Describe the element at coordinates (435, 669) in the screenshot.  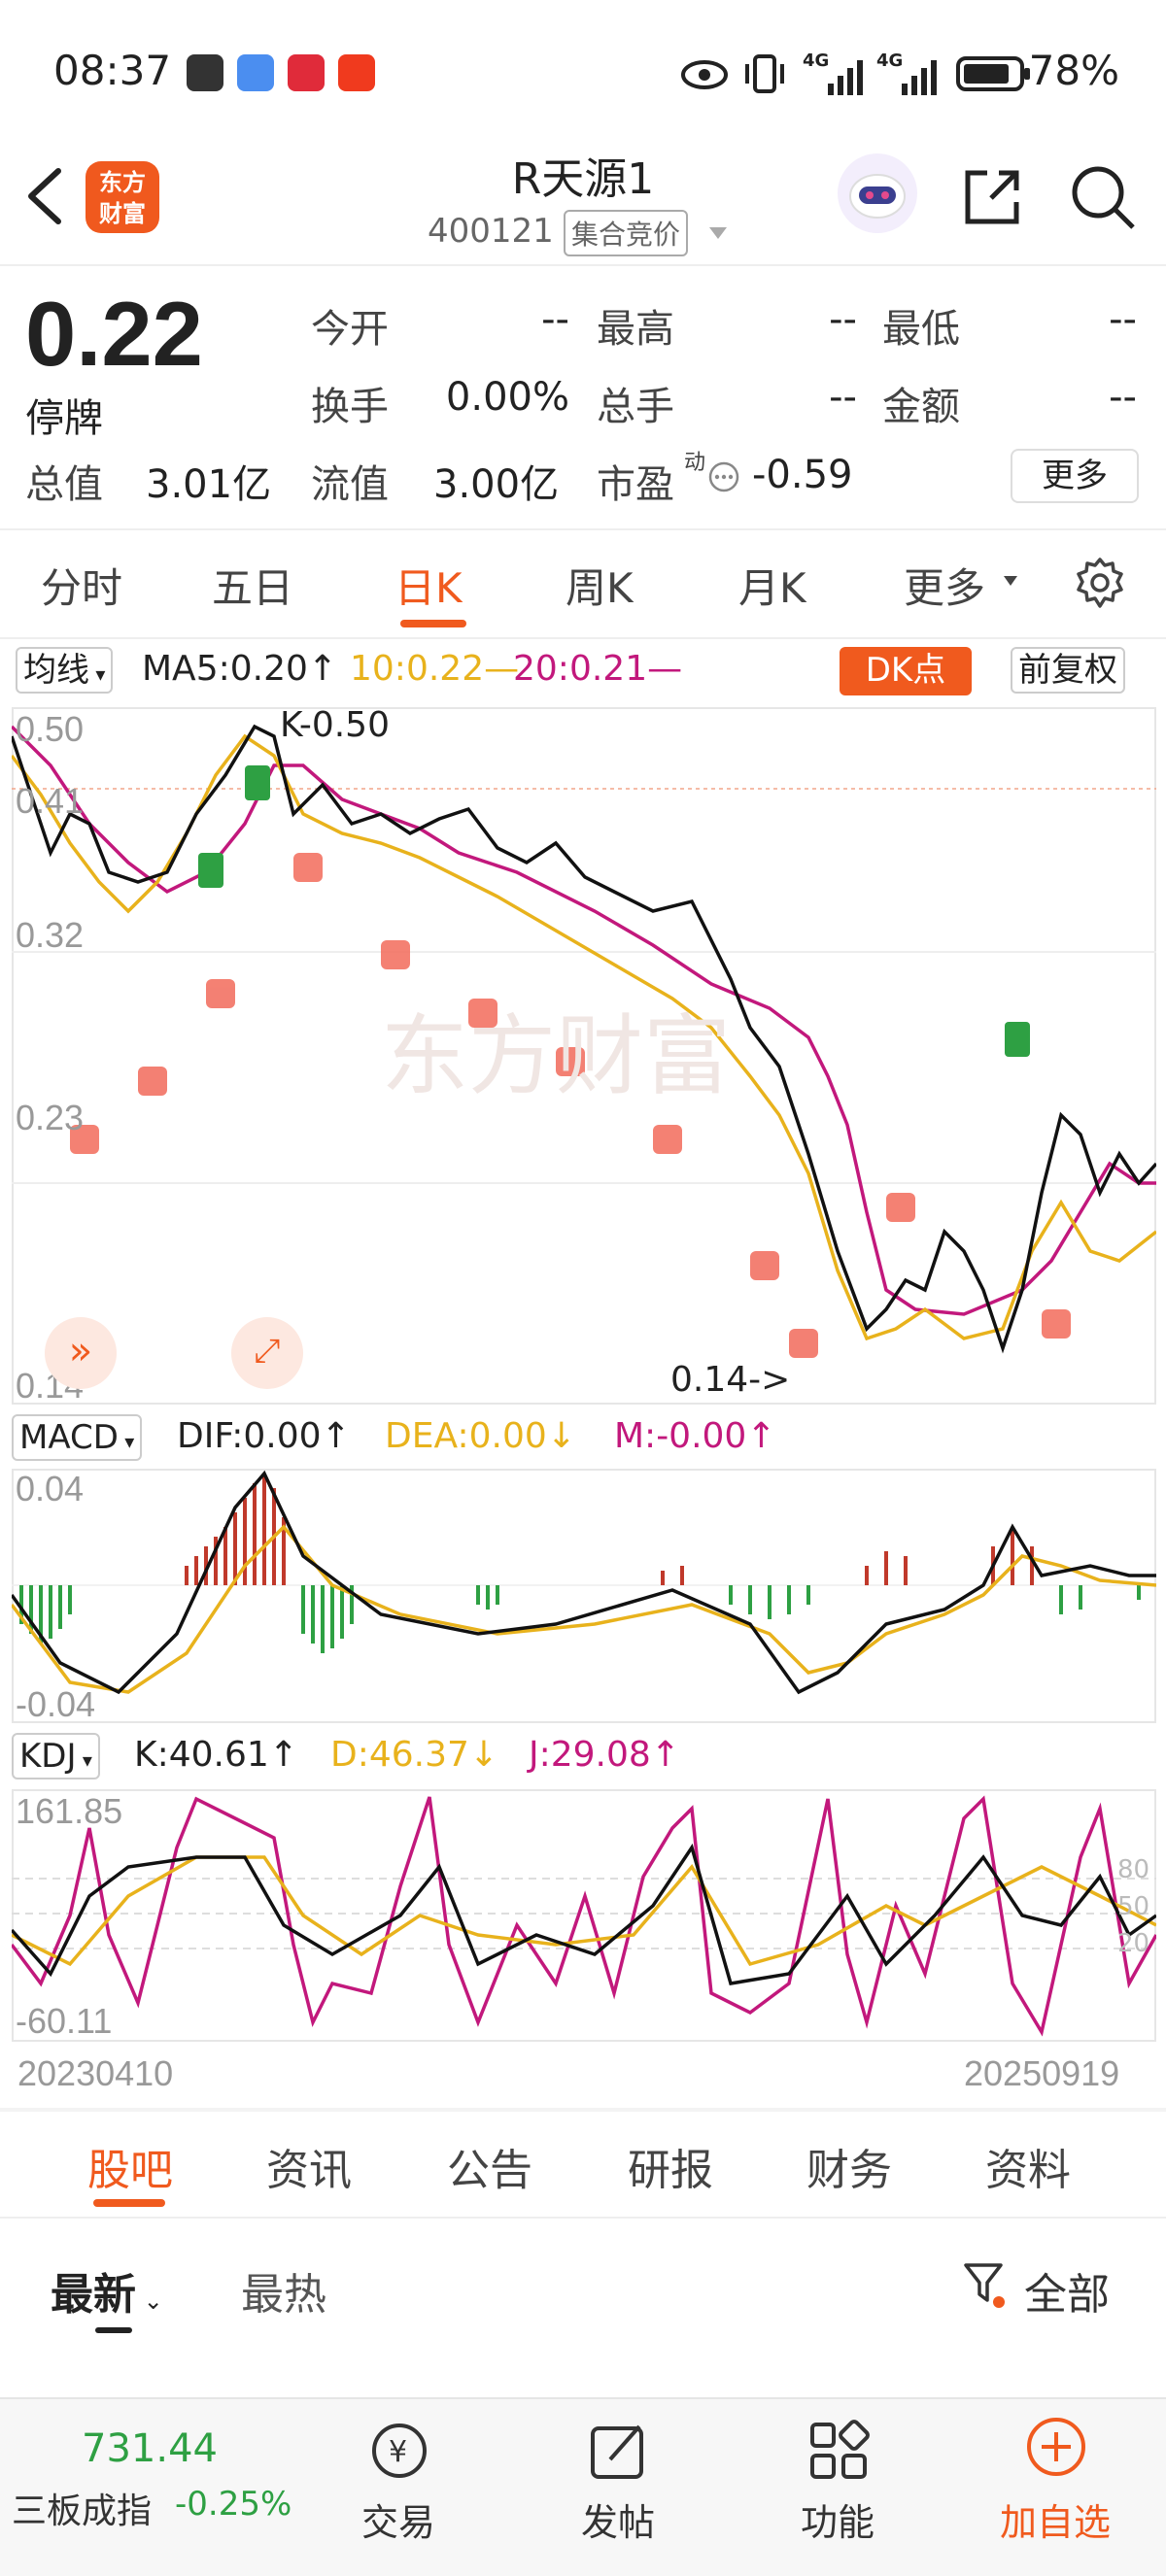
I see `ma10-readout: 10:0.22—` at that location.